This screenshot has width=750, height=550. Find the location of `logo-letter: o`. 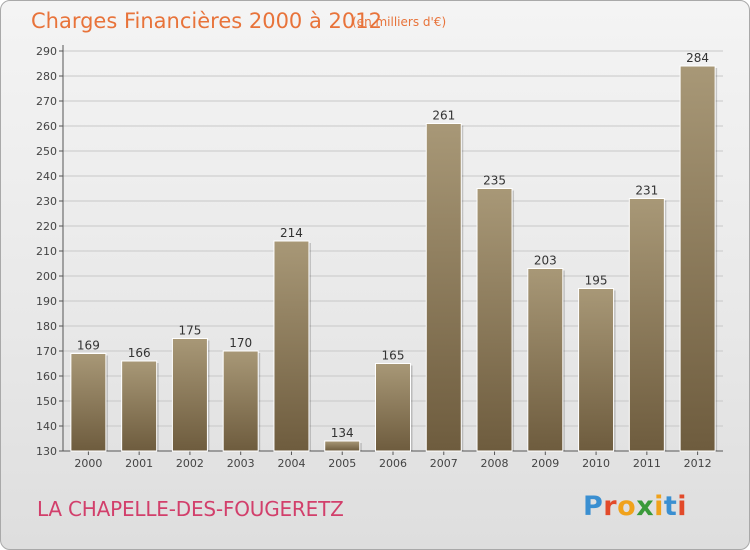

logo-letter: o is located at coordinates (627, 506).